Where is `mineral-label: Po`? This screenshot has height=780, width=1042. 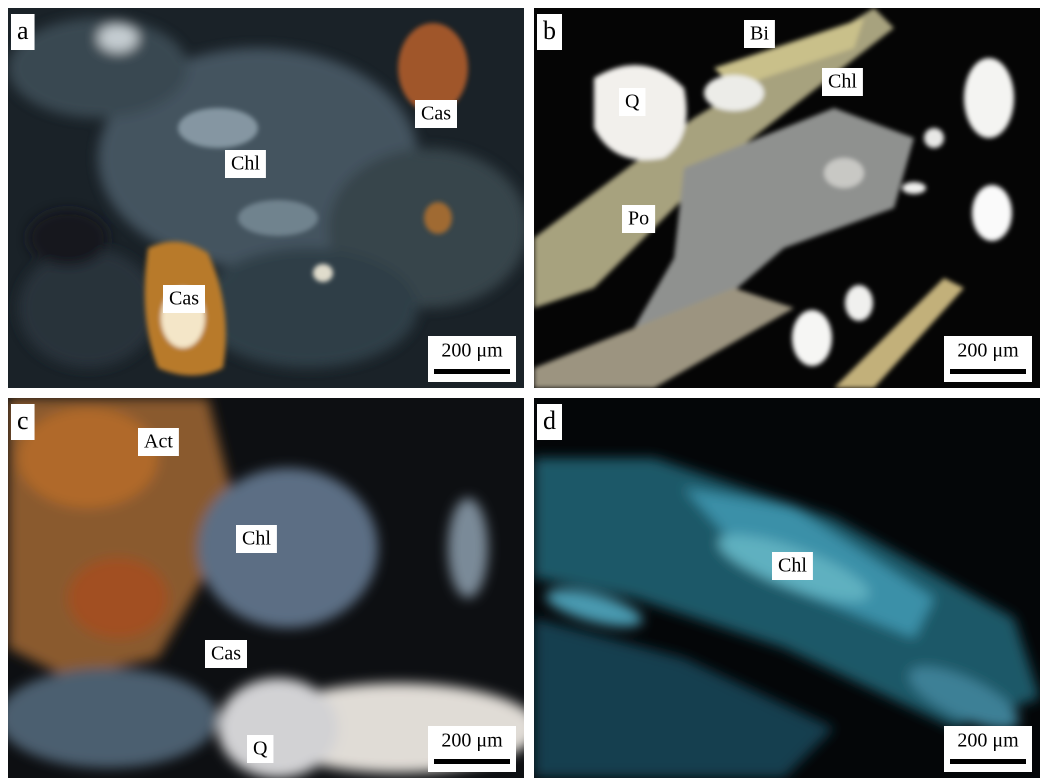 mineral-label: Po is located at coordinates (638, 219).